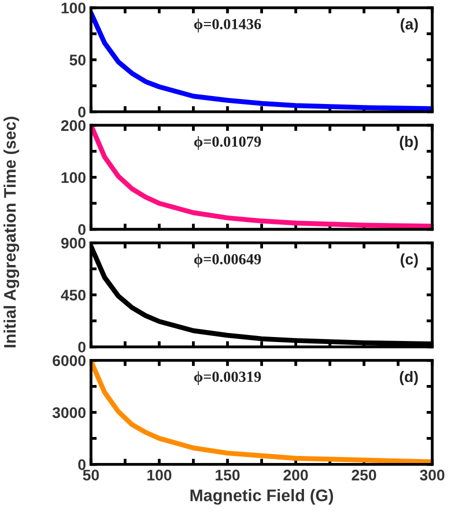  What do you see at coordinates (227, 378) in the screenshot?
I see `annotation: ϕ=0.00319` at bounding box center [227, 378].